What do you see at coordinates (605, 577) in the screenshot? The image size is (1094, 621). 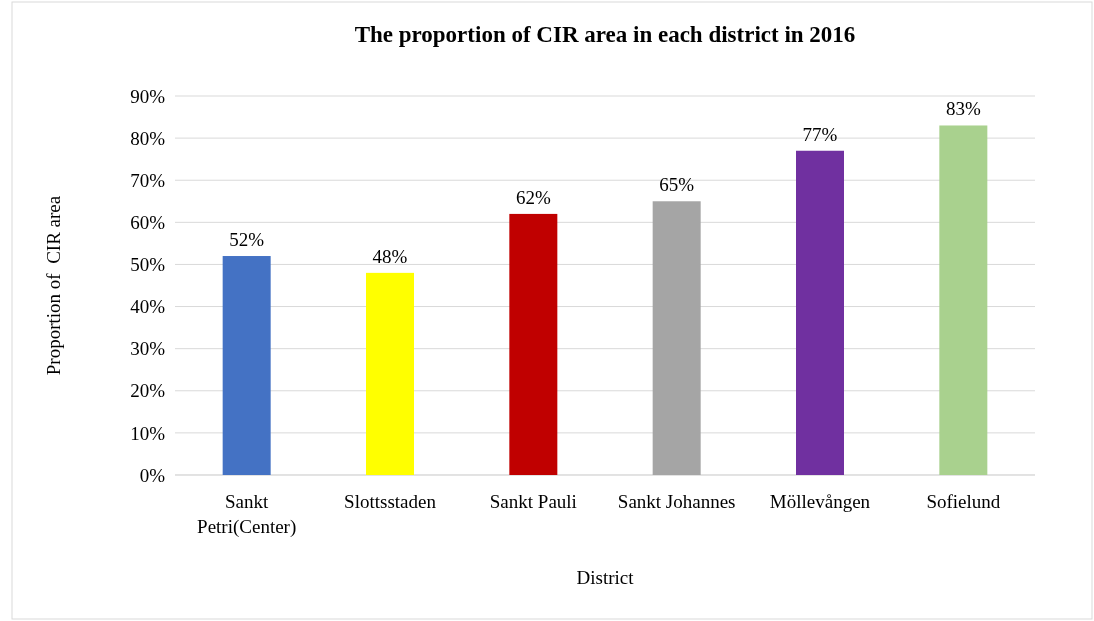 I see `x-axis-title: District` at bounding box center [605, 577].